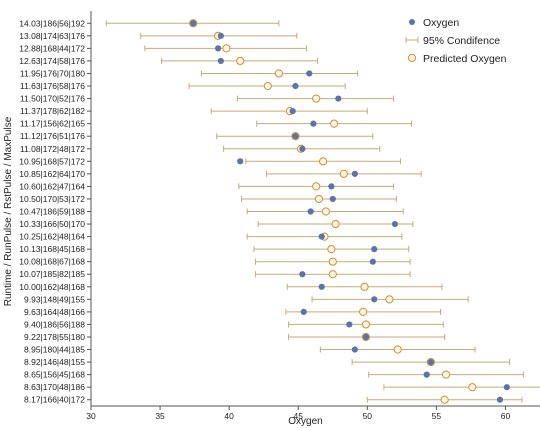 The width and height of the screenshot is (540, 428). What do you see at coordinates (160, 416) in the screenshot?
I see `x-tick-label: 35` at bounding box center [160, 416].